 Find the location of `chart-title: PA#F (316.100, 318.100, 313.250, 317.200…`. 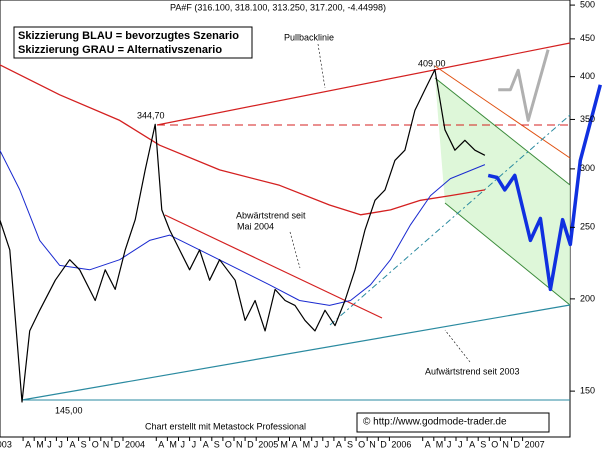

chart-title: PA#F (316.100, 318.100, 313.250, 317.200… is located at coordinates (278, 7).